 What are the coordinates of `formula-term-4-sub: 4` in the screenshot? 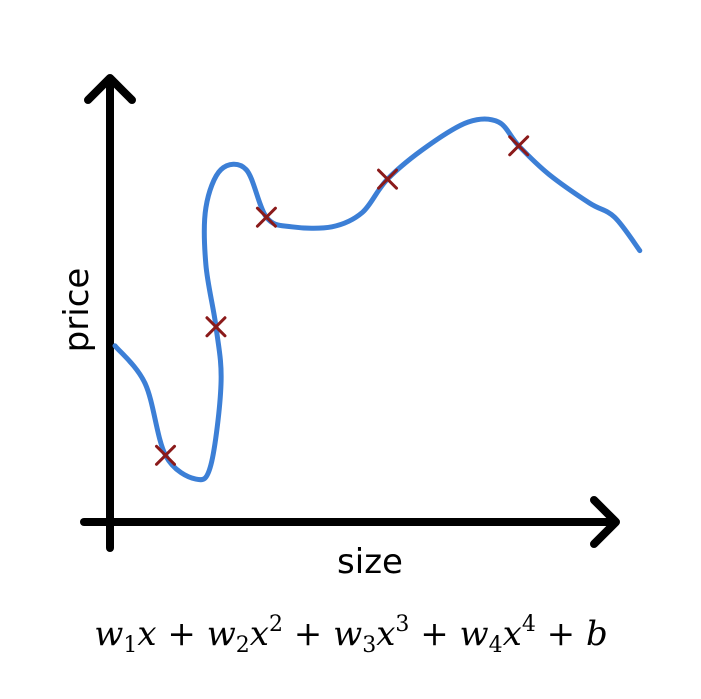 It's located at (496, 645).